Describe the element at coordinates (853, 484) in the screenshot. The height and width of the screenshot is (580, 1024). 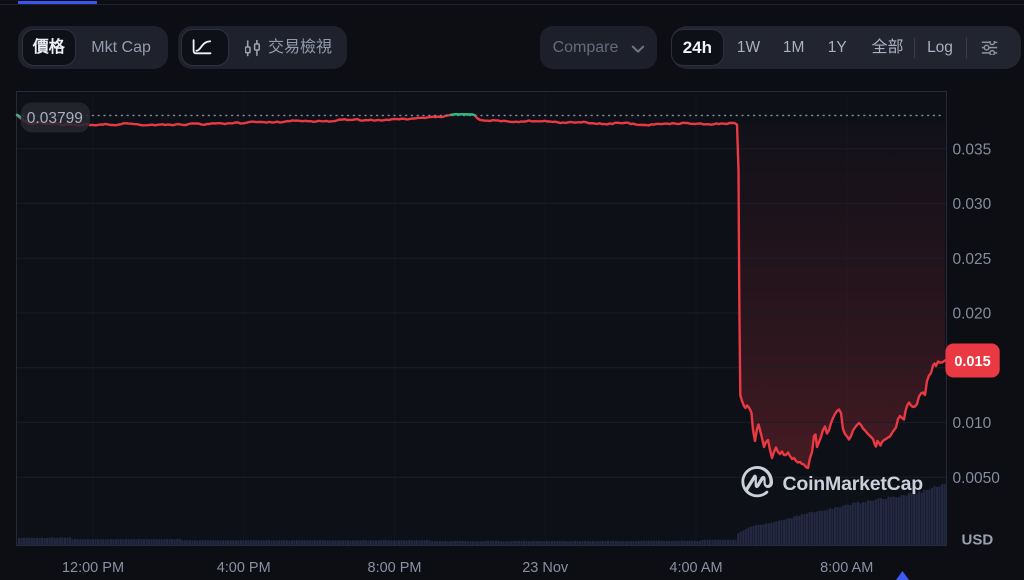
I see `svg-text: CoinMarketCap` at that location.